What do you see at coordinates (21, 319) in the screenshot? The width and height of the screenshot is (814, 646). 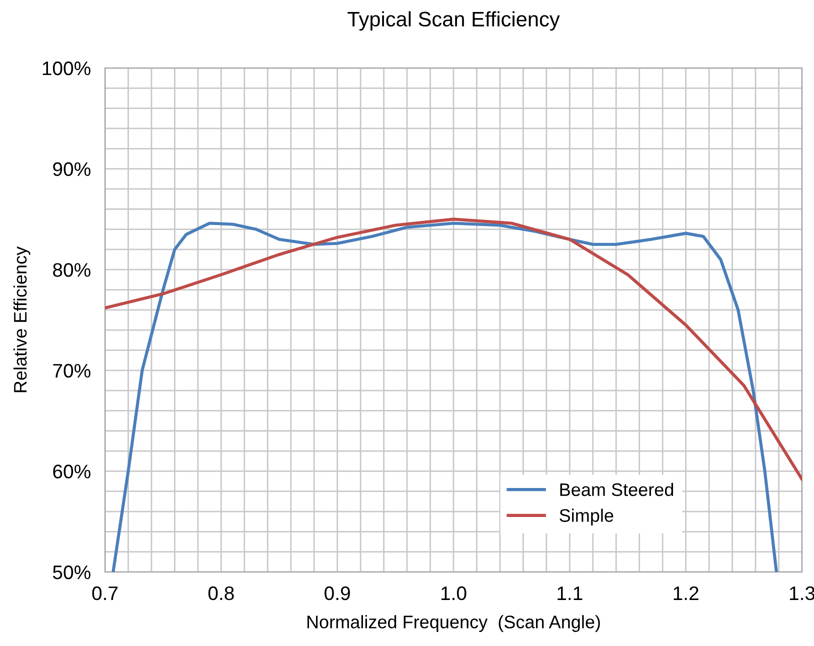 I see `y-axis-title: Relative Efficiency` at bounding box center [21, 319].